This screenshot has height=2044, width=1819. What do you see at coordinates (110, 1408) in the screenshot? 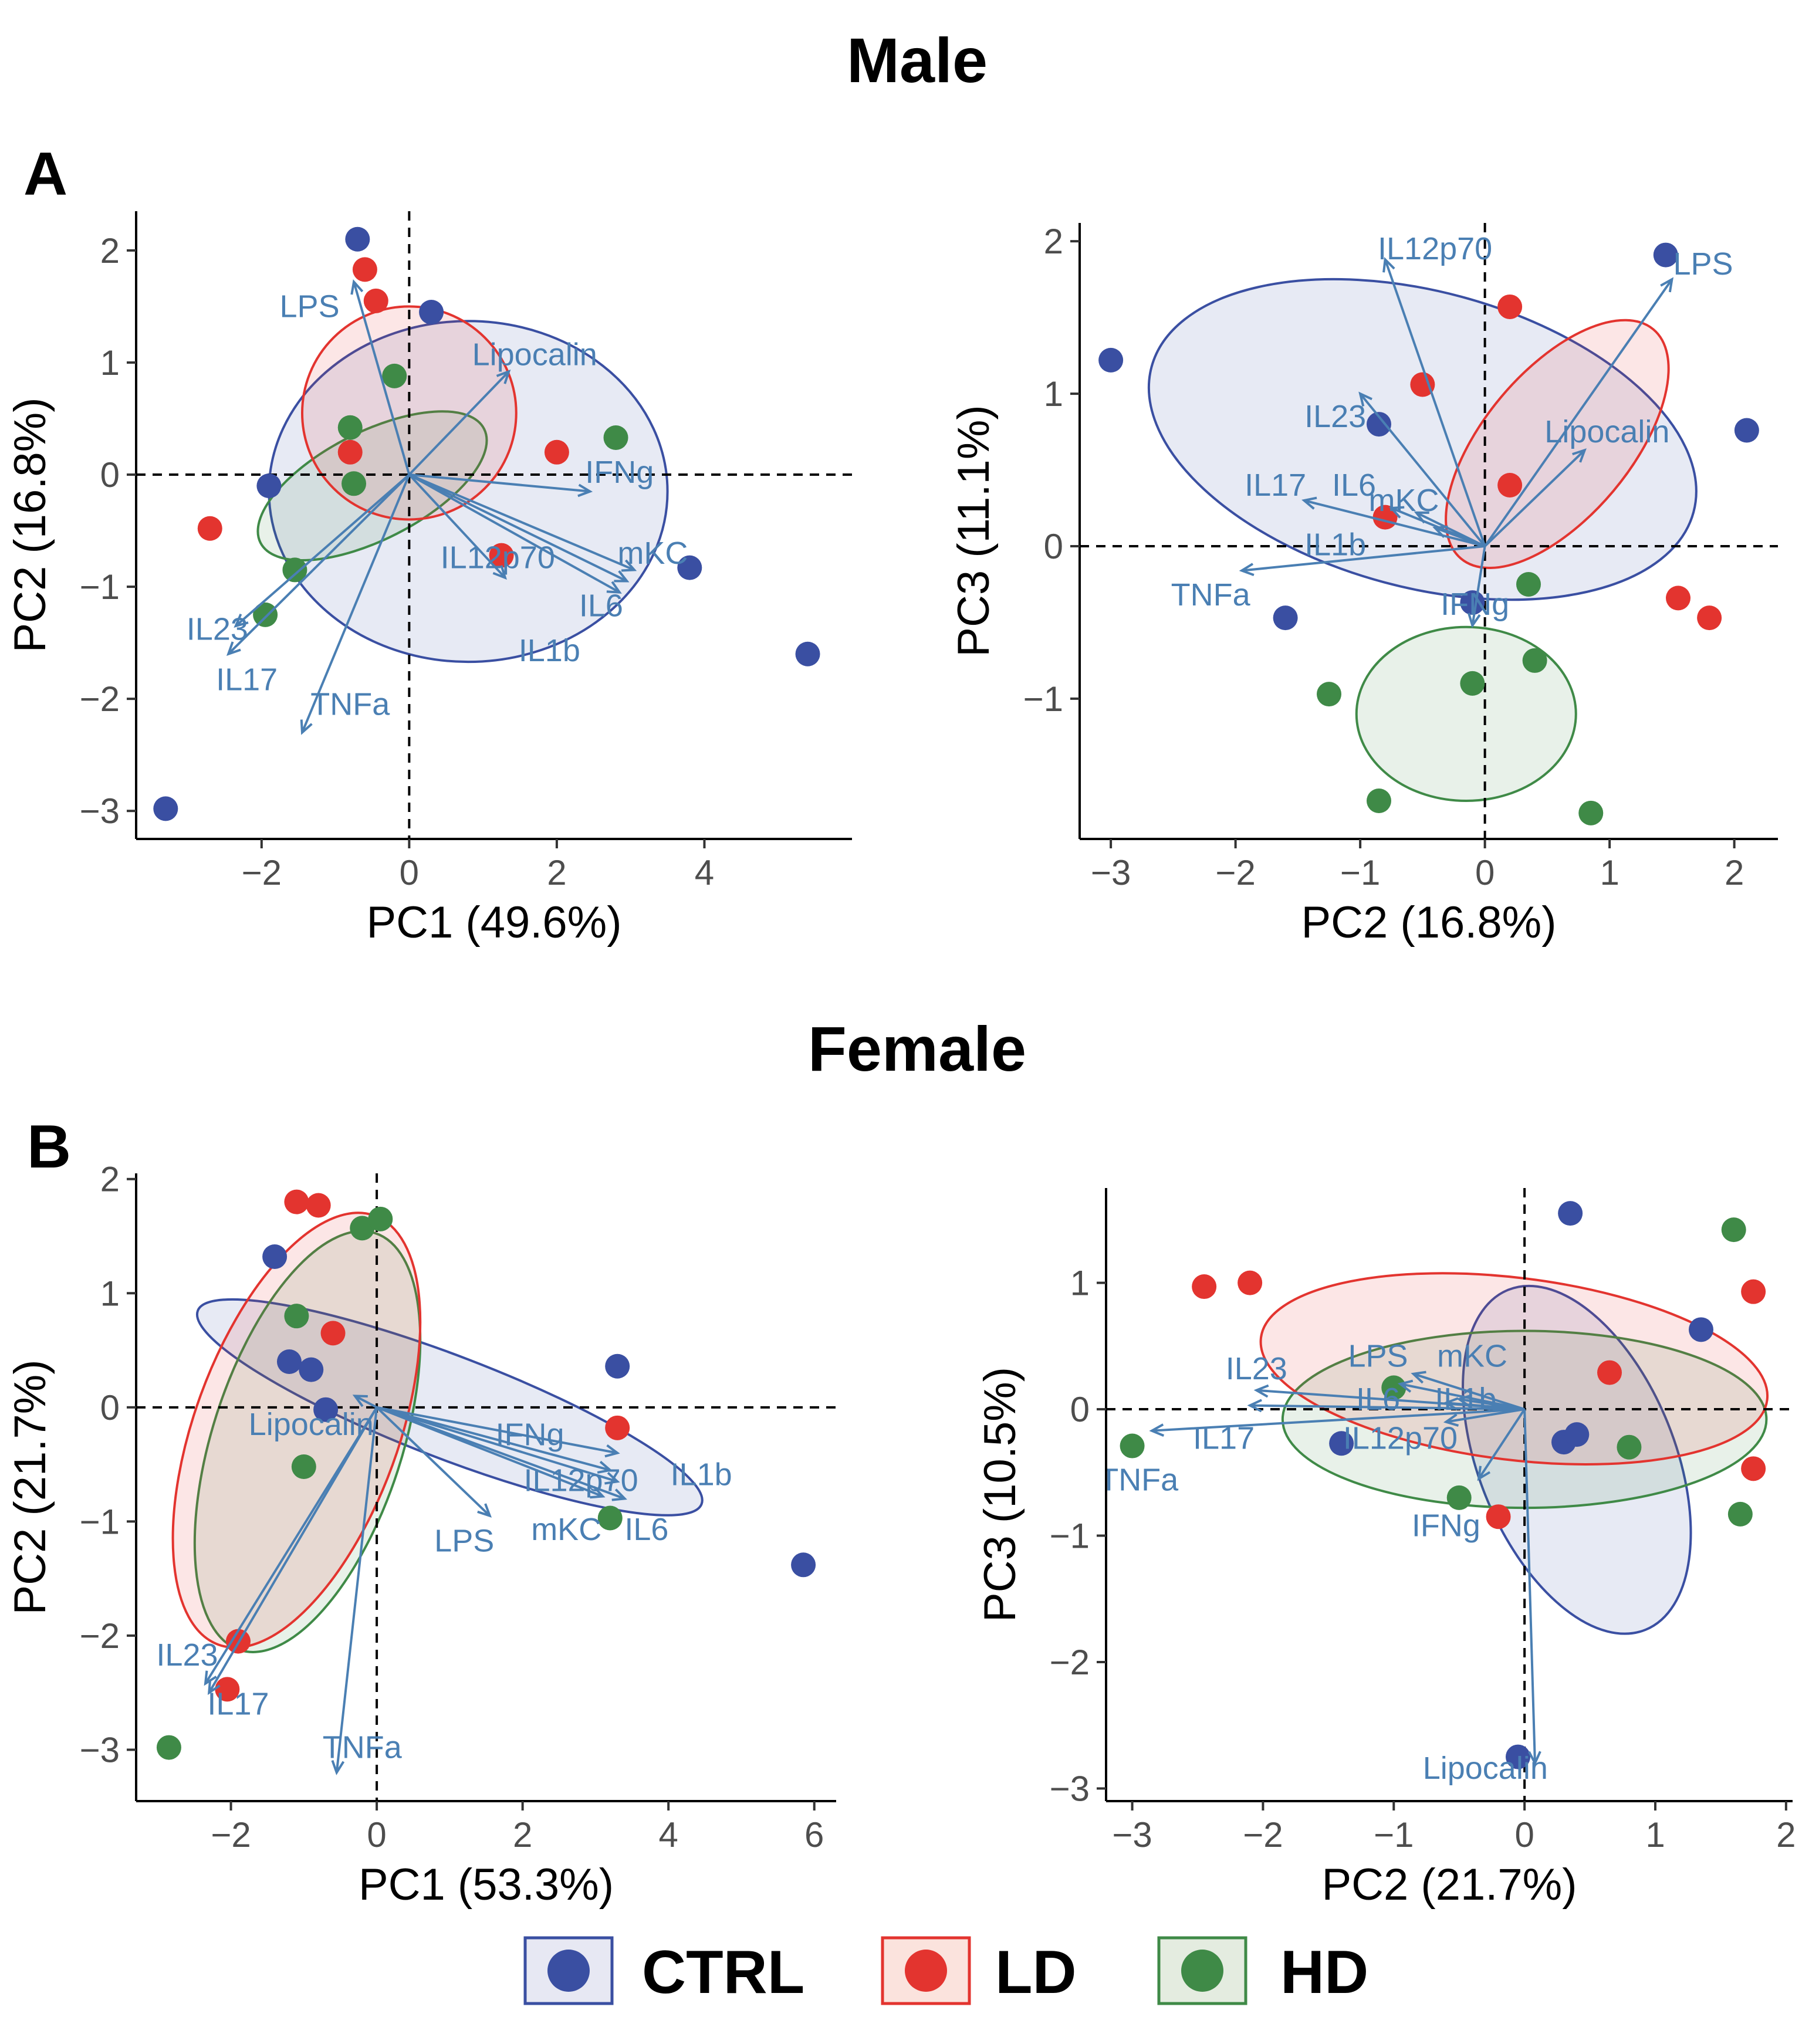
I see `y-tick-label: 0` at bounding box center [110, 1408].